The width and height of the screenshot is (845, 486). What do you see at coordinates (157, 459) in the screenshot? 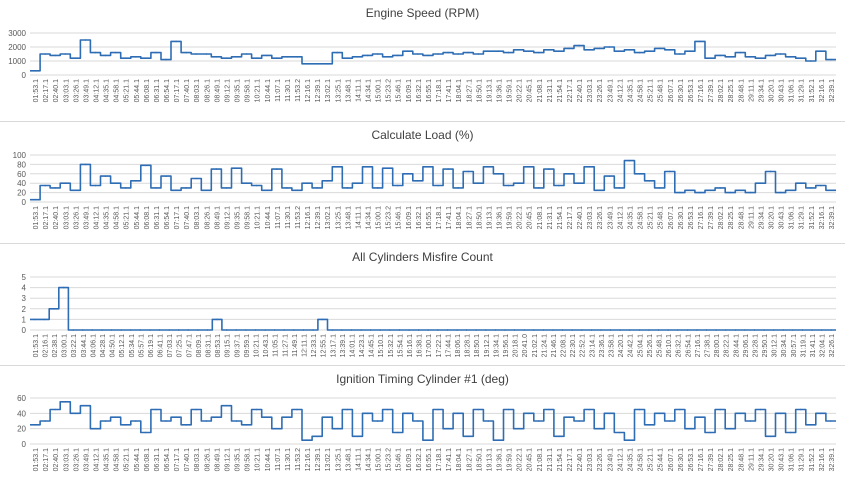
I see `x-tick-label: 06:31.1` at bounding box center [157, 459].